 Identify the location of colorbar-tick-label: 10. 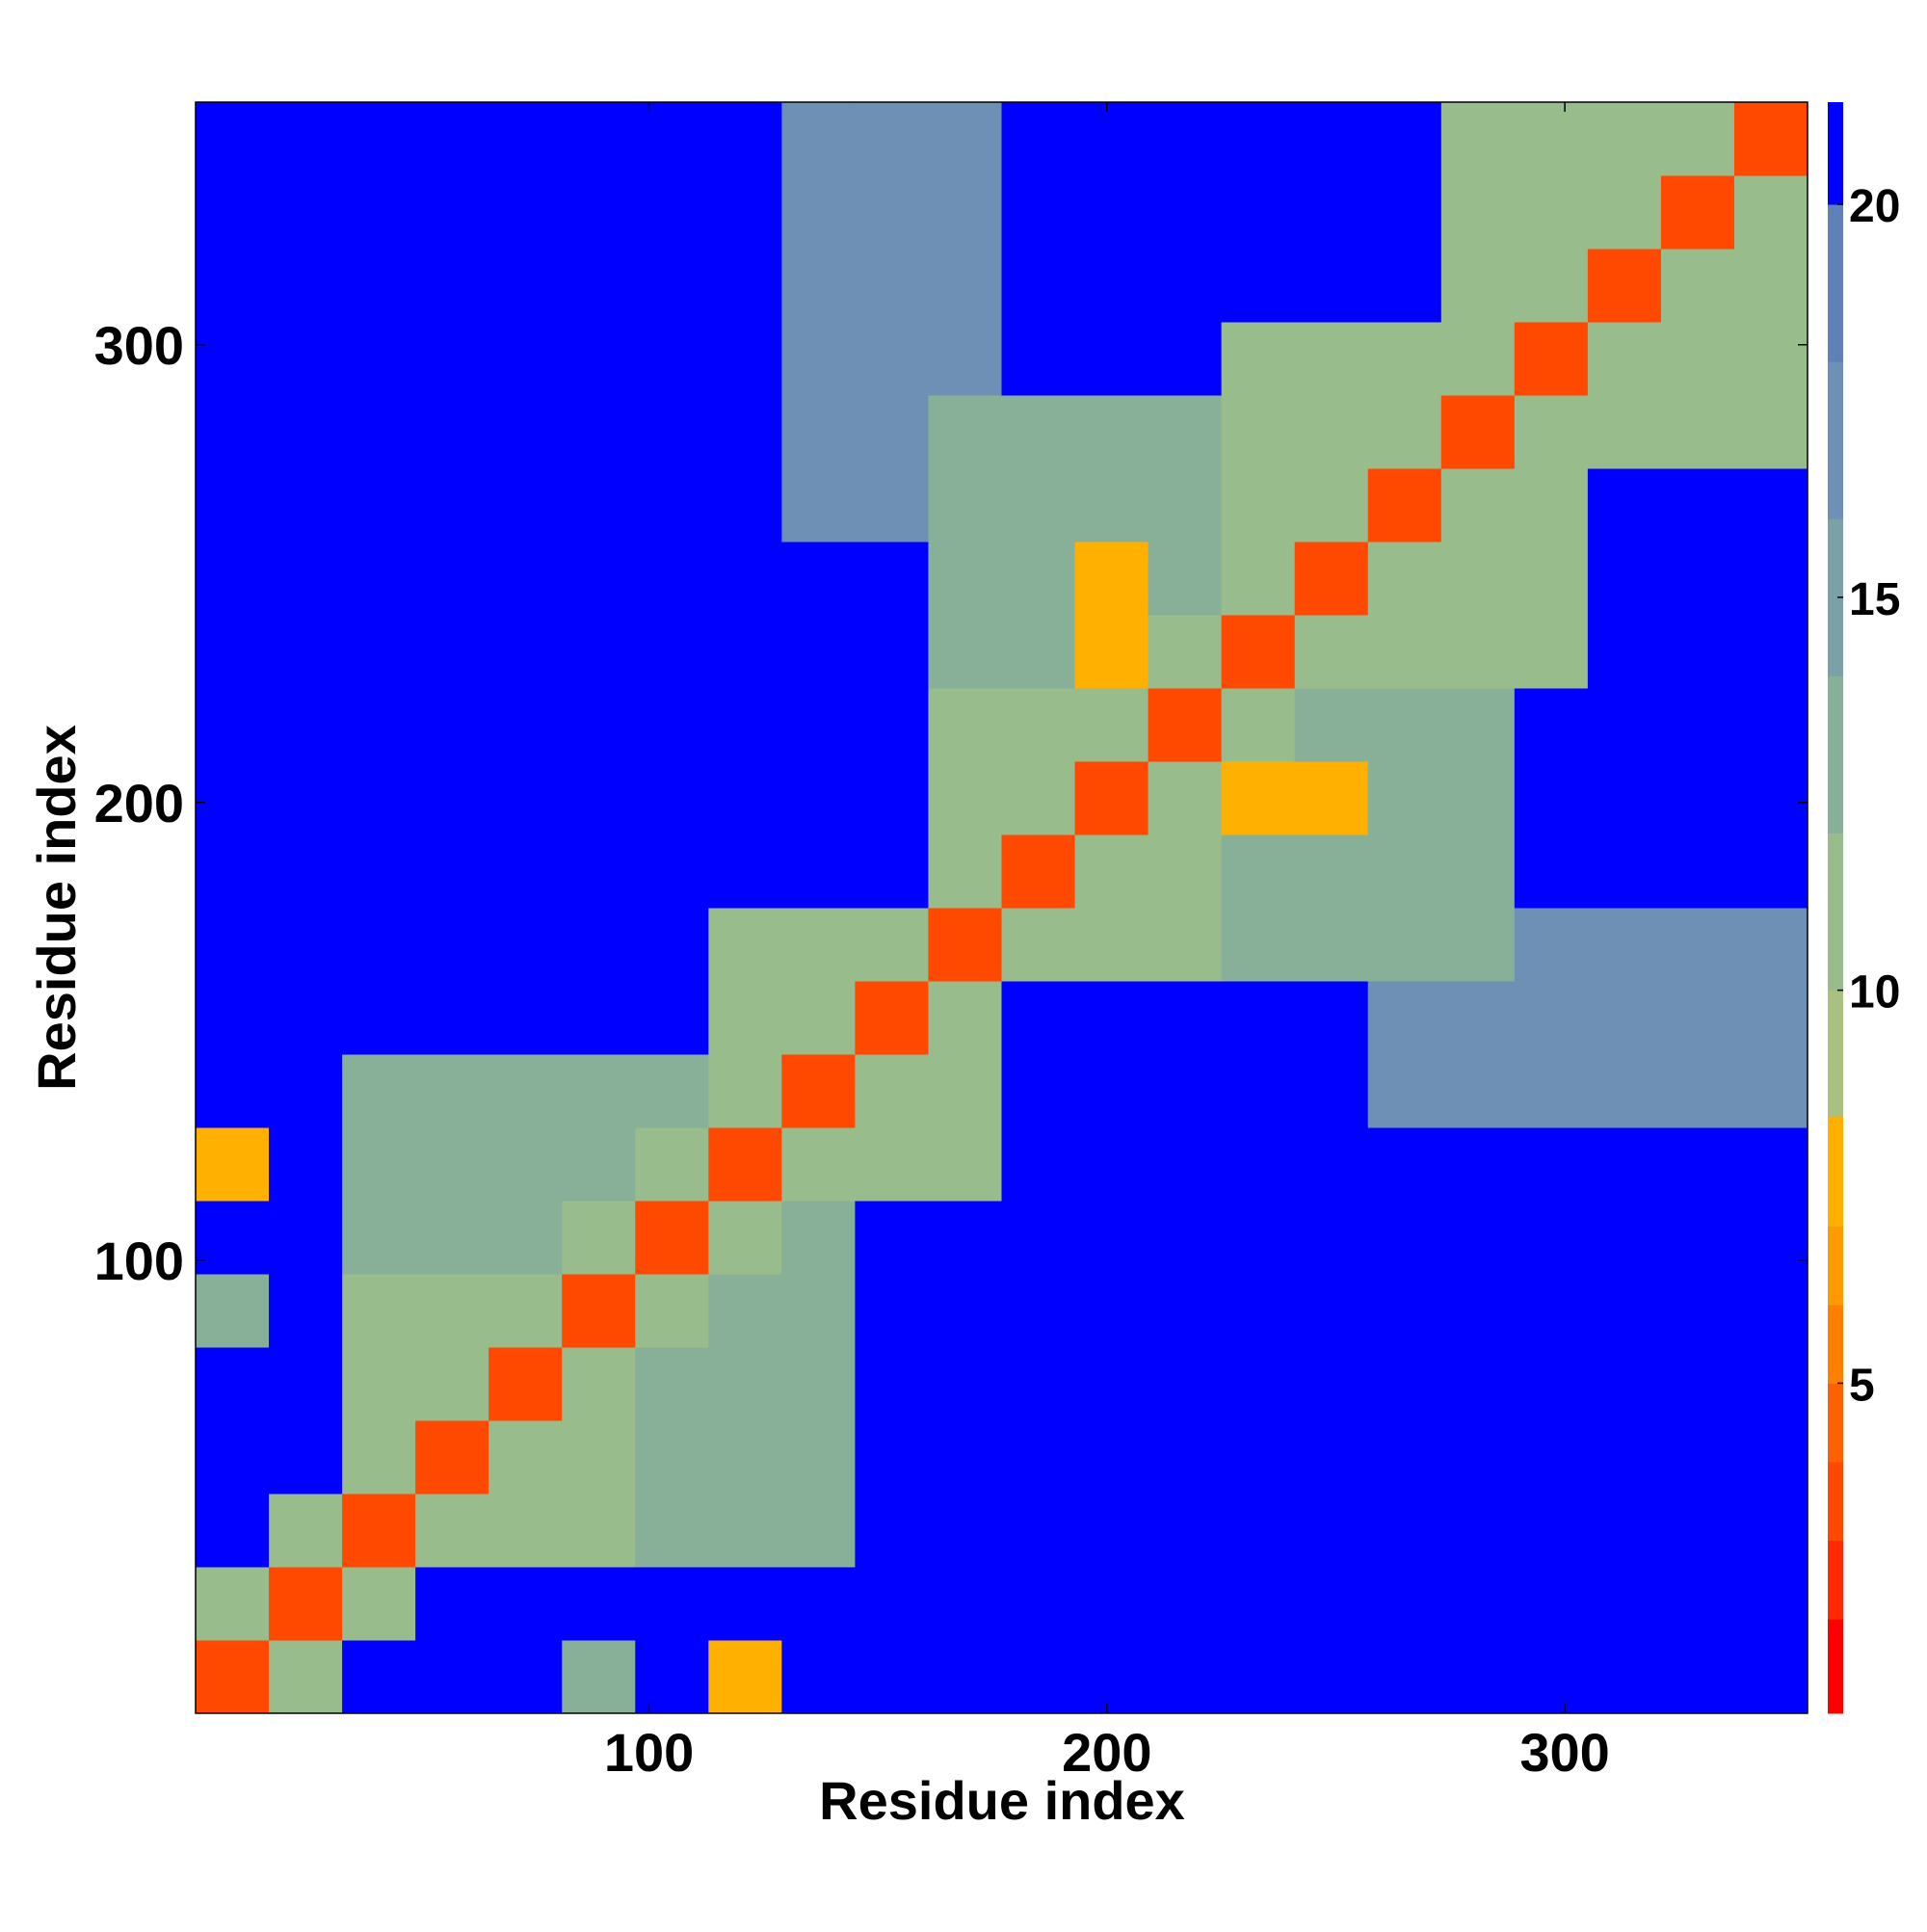
(1874, 993).